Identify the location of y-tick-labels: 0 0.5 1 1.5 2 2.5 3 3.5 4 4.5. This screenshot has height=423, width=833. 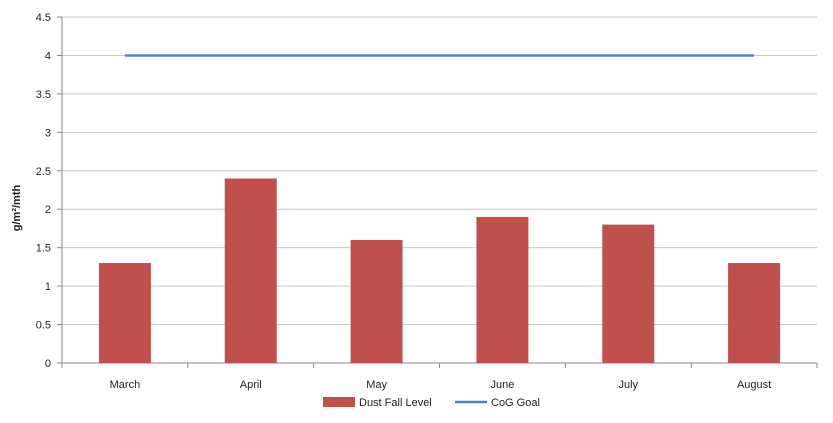
(43, 191).